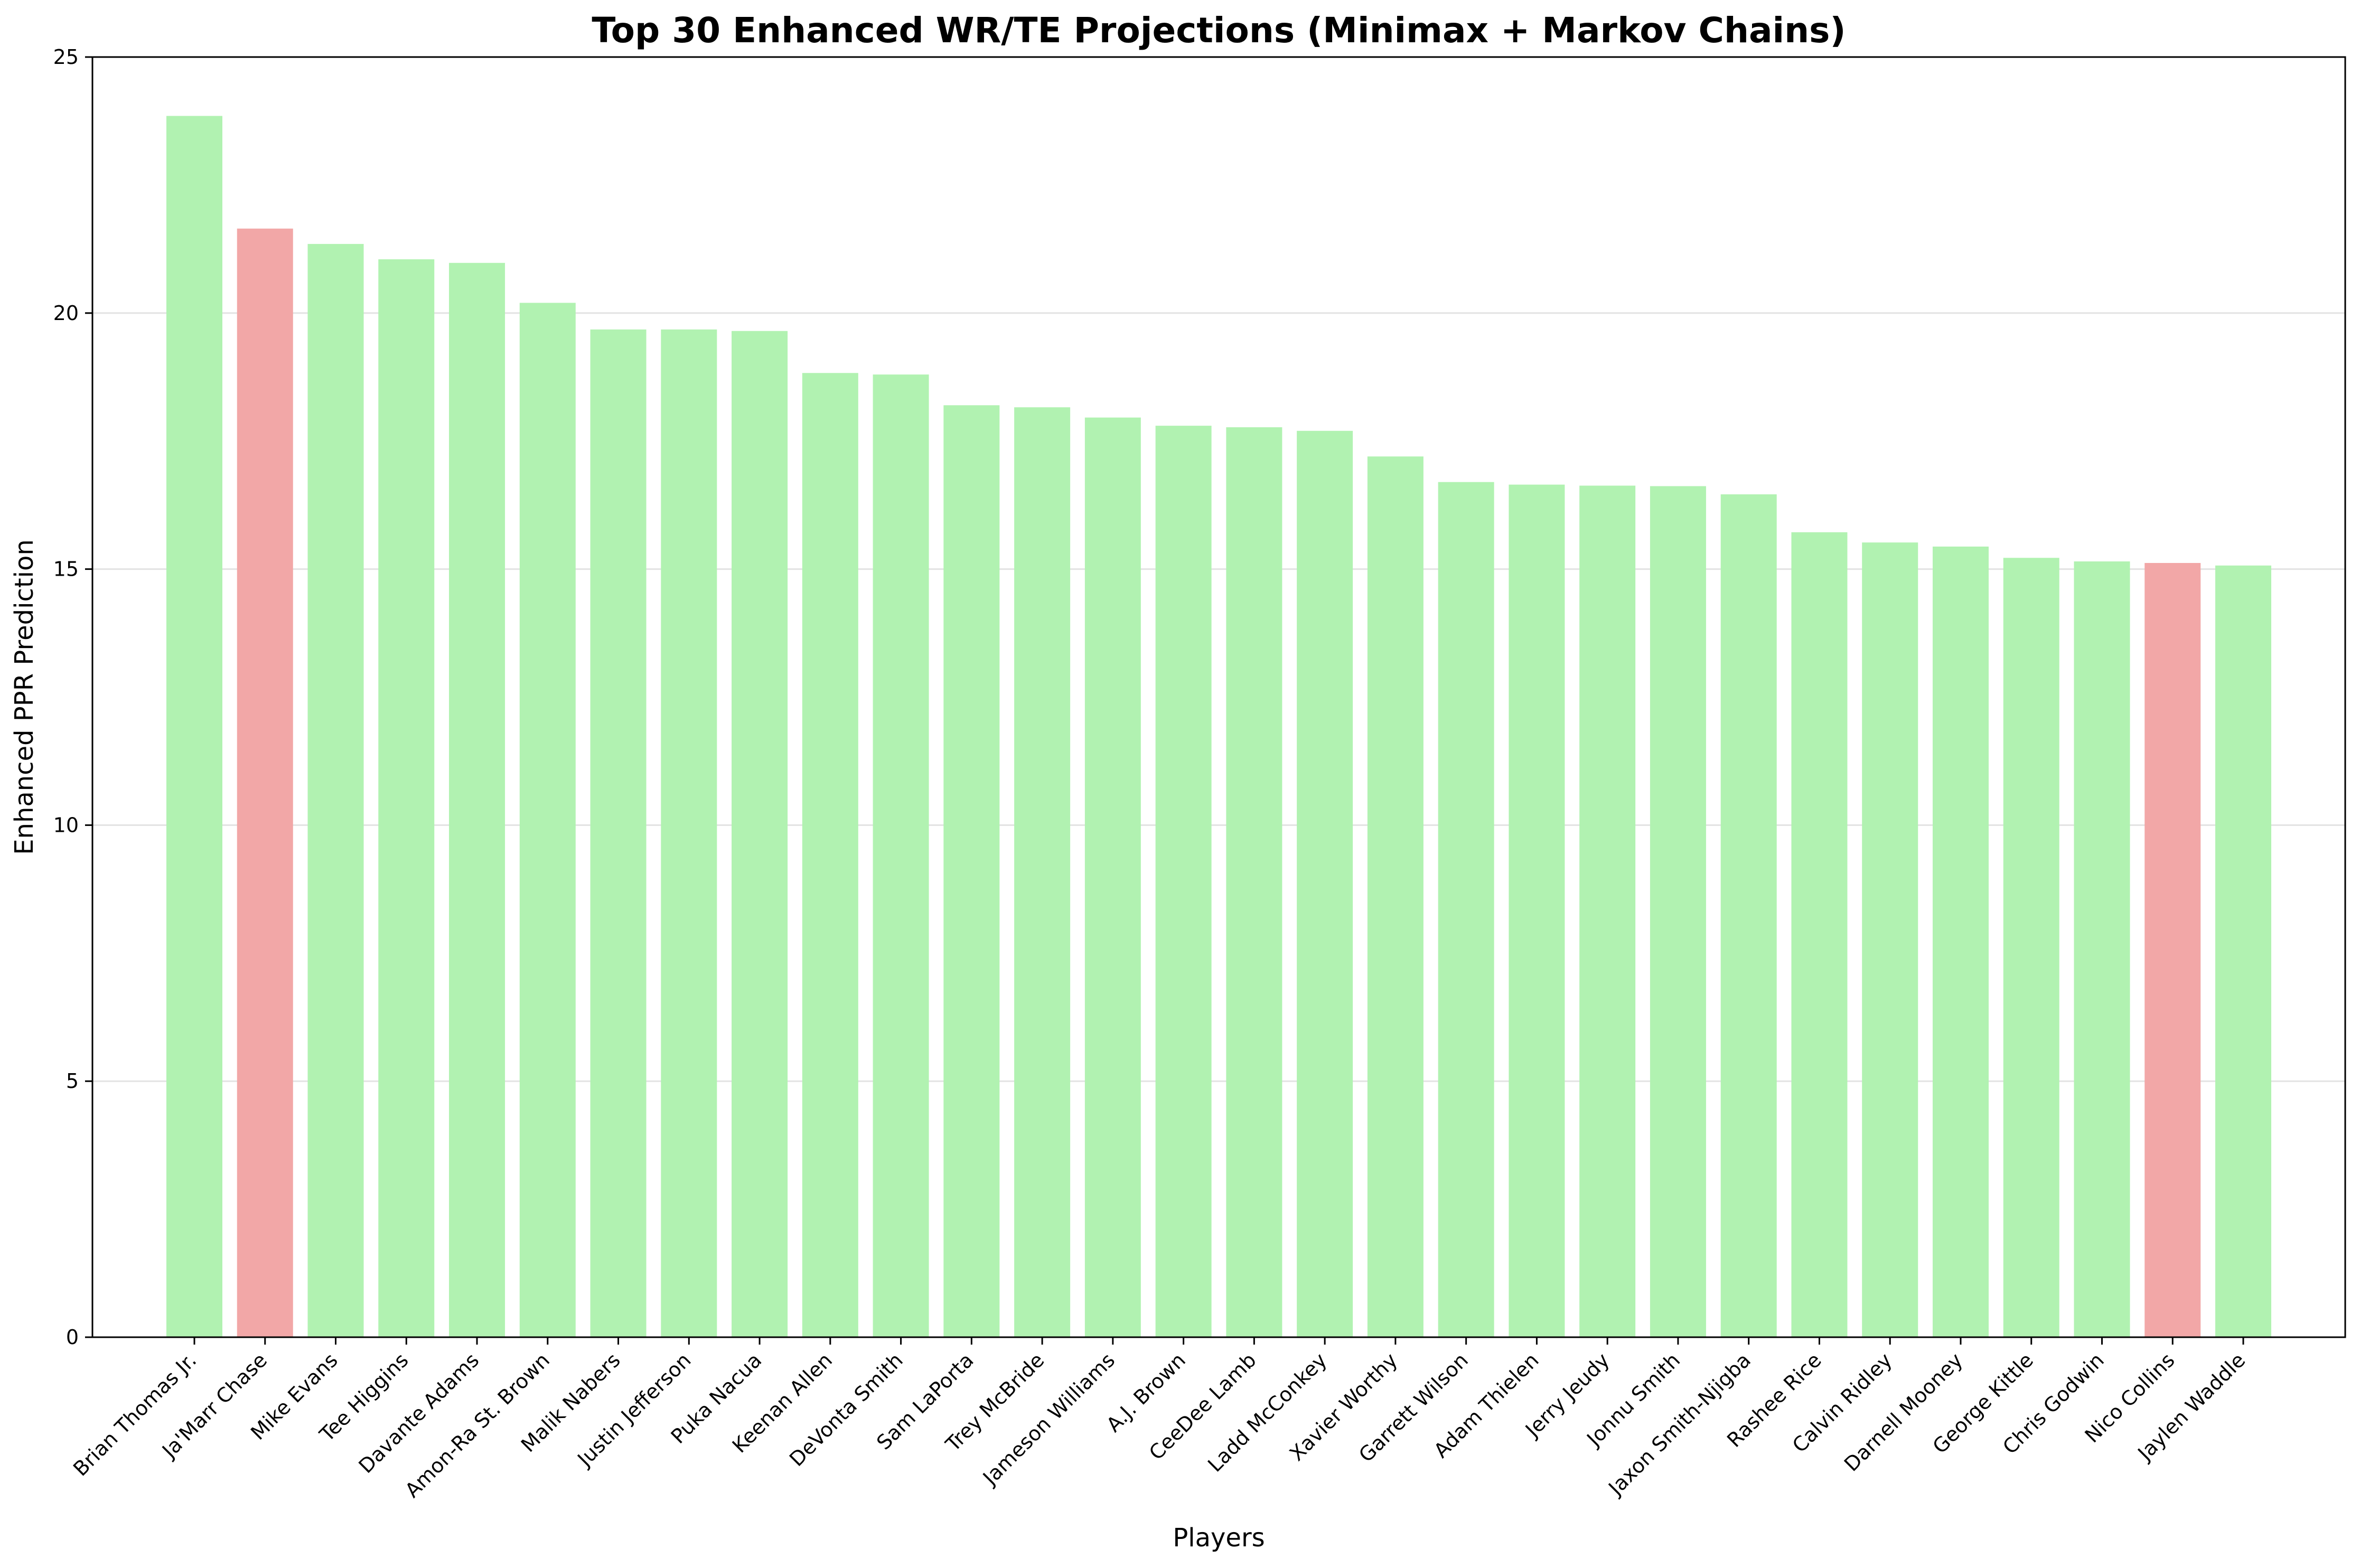 This screenshot has height=1568, width=2360. Describe the element at coordinates (1679, 1424) in the screenshot. I see `x-tick-label: Jaxon Smith-Njigba` at that location.